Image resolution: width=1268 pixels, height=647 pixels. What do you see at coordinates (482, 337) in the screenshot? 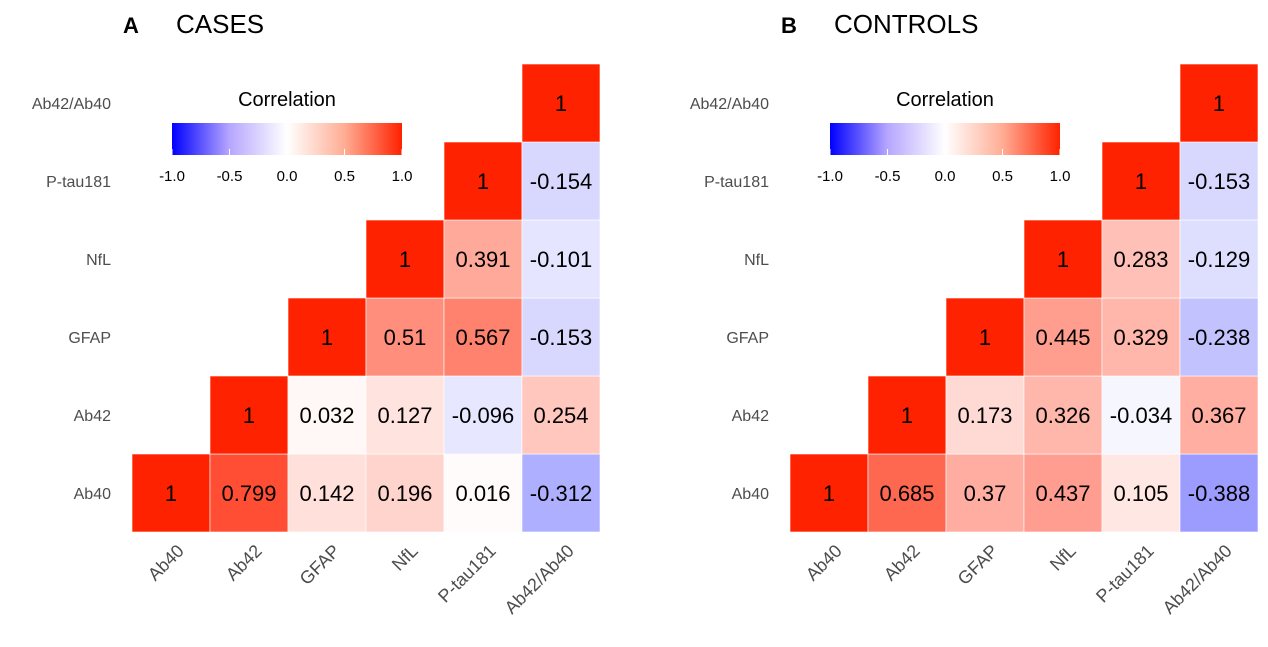
I see `cell-value-label: 0.567` at bounding box center [482, 337].